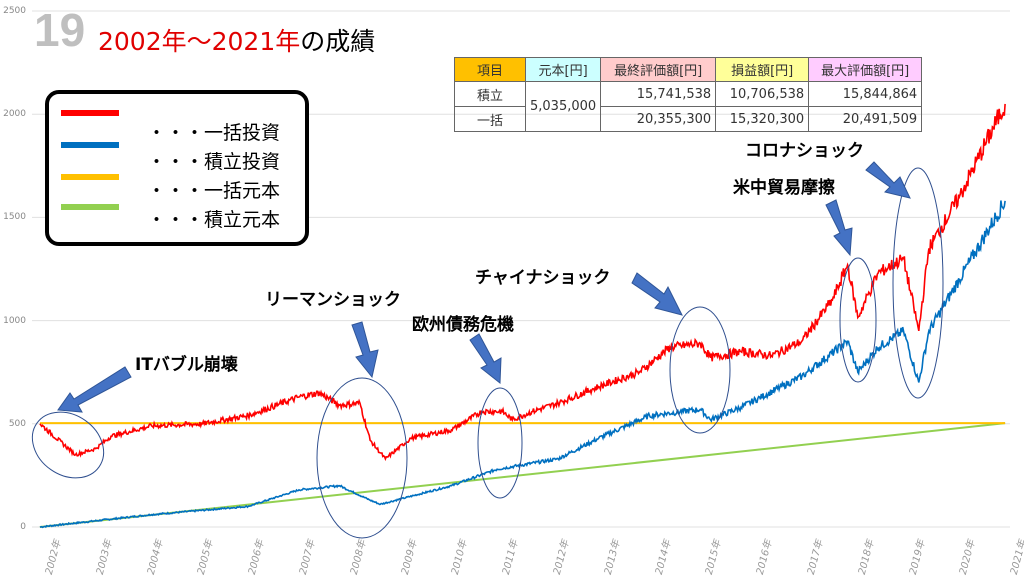 The image size is (1024, 576). I want to click on legend-swatch-lump-principal, so click(90, 177).